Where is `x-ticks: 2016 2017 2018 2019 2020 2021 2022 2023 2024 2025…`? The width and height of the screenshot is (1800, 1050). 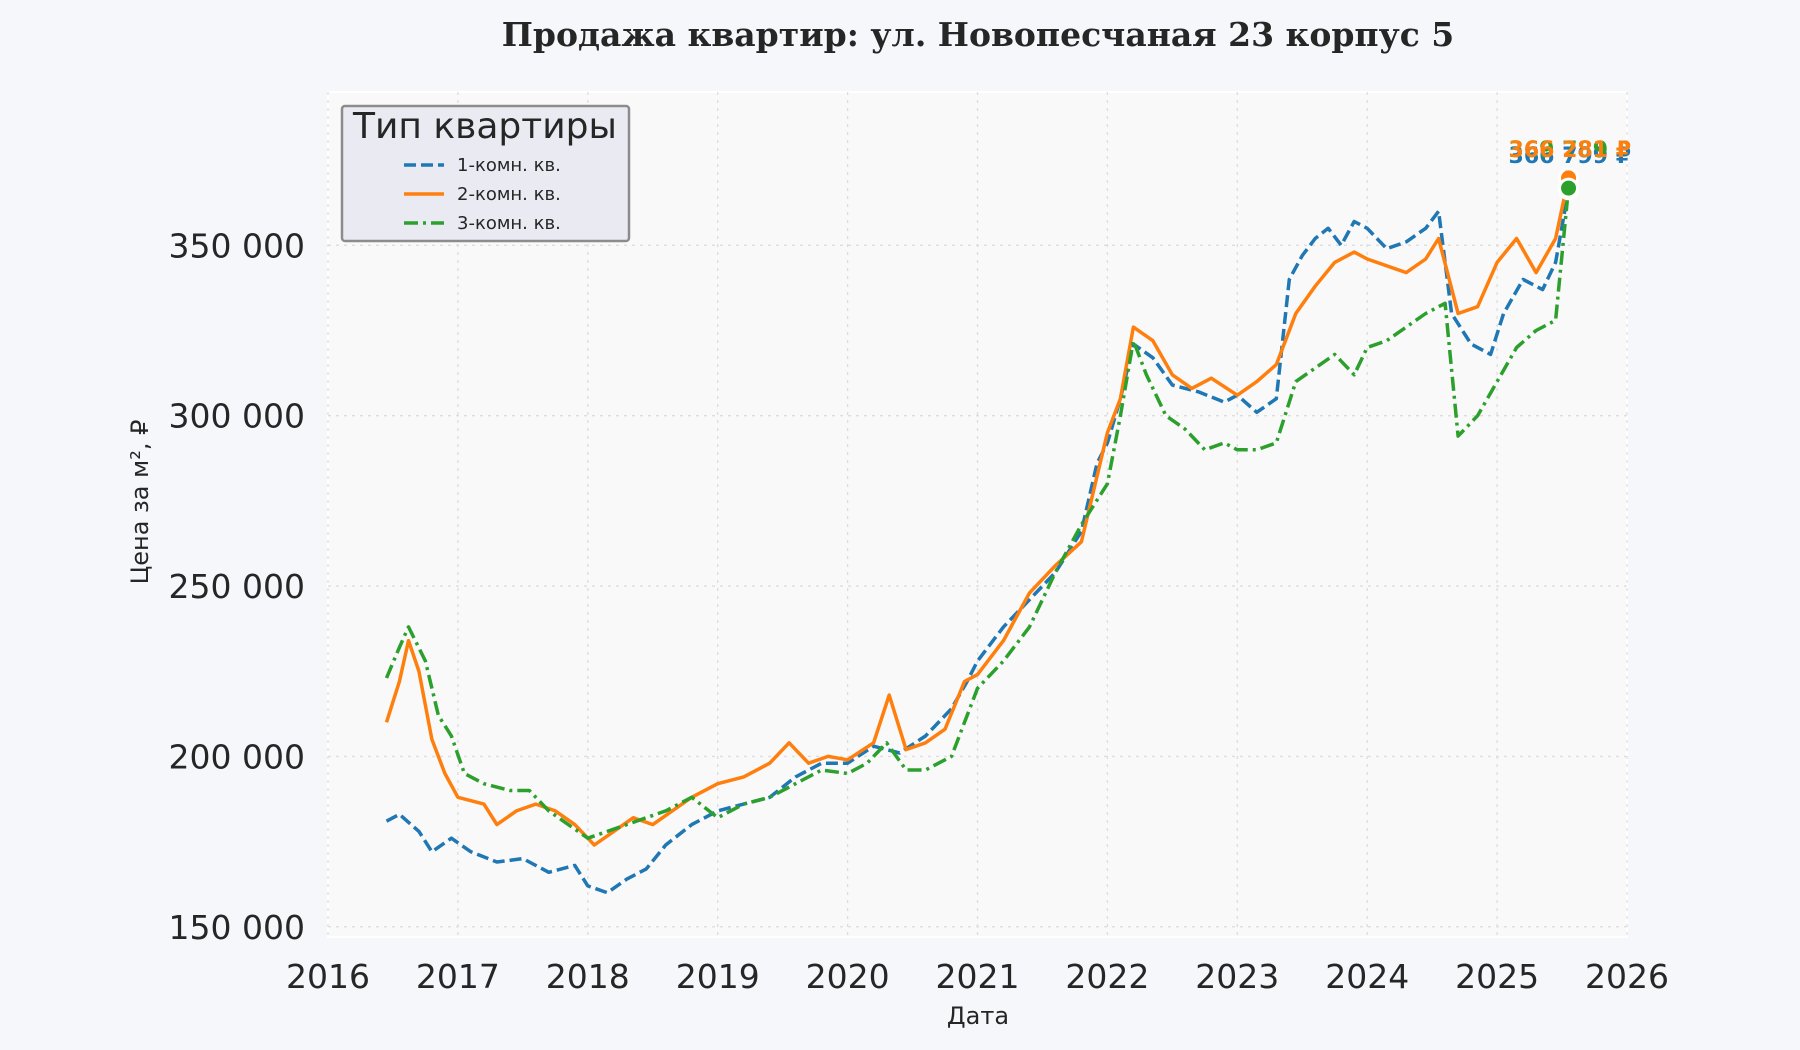 x-ticks: 2016 2017 2018 2019 2020 2021 2022 2023 2024 2025… is located at coordinates (977, 976).